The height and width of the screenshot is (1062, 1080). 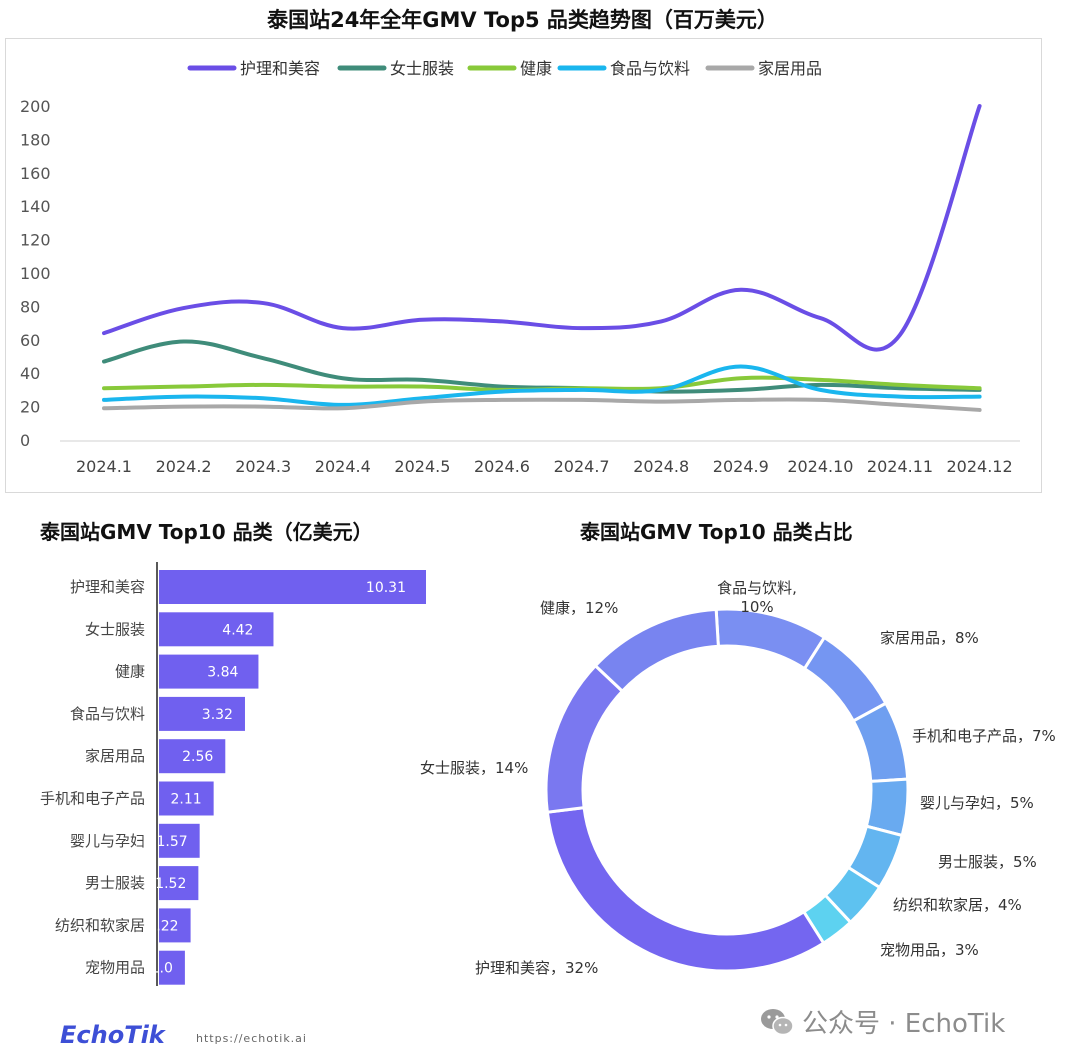 What do you see at coordinates (957, 905) in the screenshot?
I see `donut-label: 纺织和软家居，4%` at bounding box center [957, 905].